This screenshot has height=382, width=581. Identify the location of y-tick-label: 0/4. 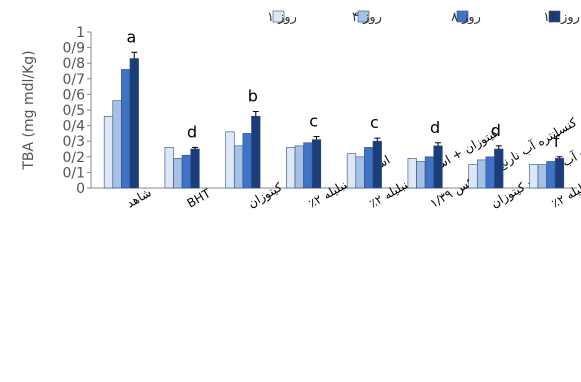
(73, 127).